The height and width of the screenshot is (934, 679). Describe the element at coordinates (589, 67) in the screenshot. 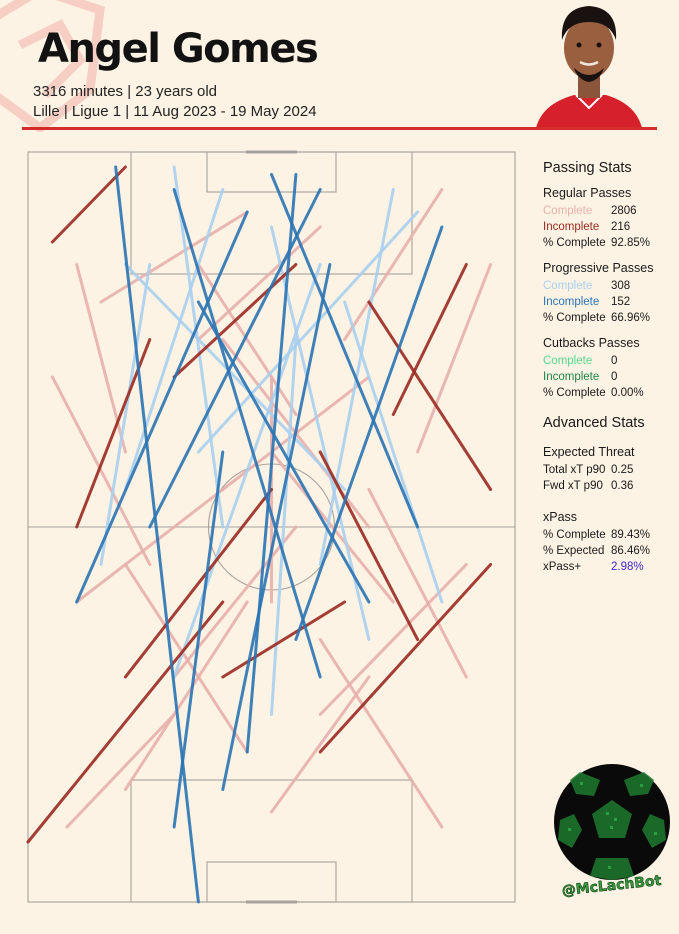

I see `player-photo` at that location.